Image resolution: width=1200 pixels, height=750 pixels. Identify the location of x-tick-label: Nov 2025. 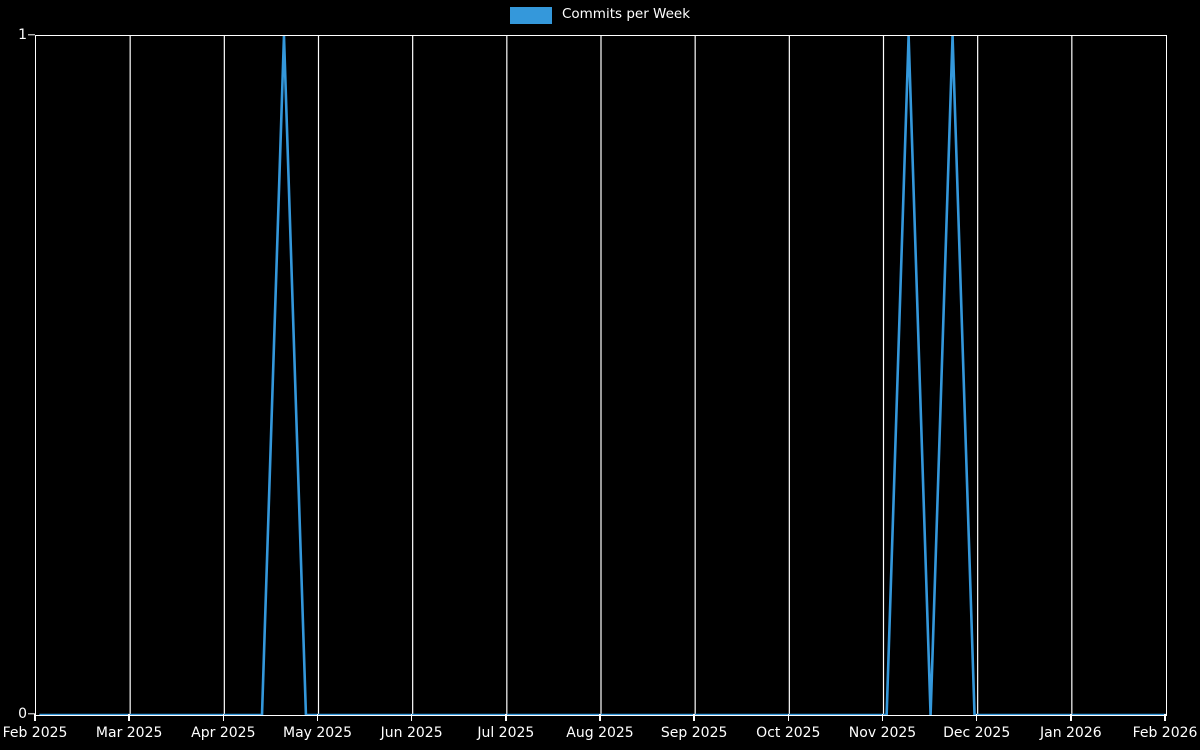
(882, 733).